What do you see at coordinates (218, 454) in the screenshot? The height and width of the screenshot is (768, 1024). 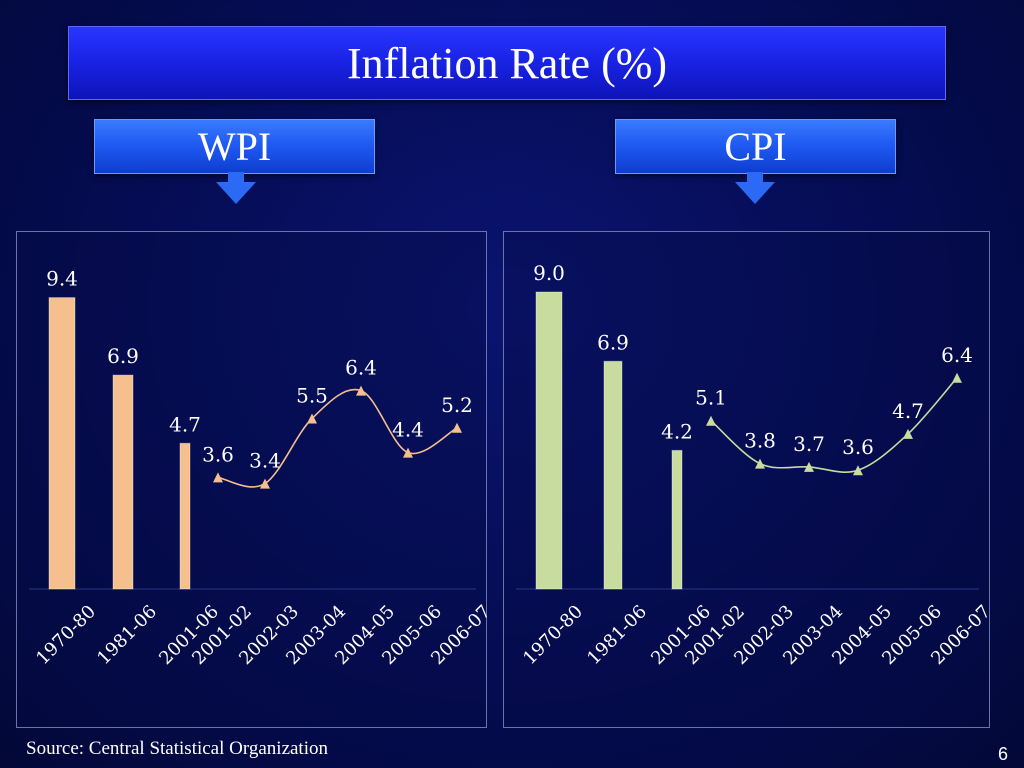 I see `wpi-line-label: 3.6` at bounding box center [218, 454].